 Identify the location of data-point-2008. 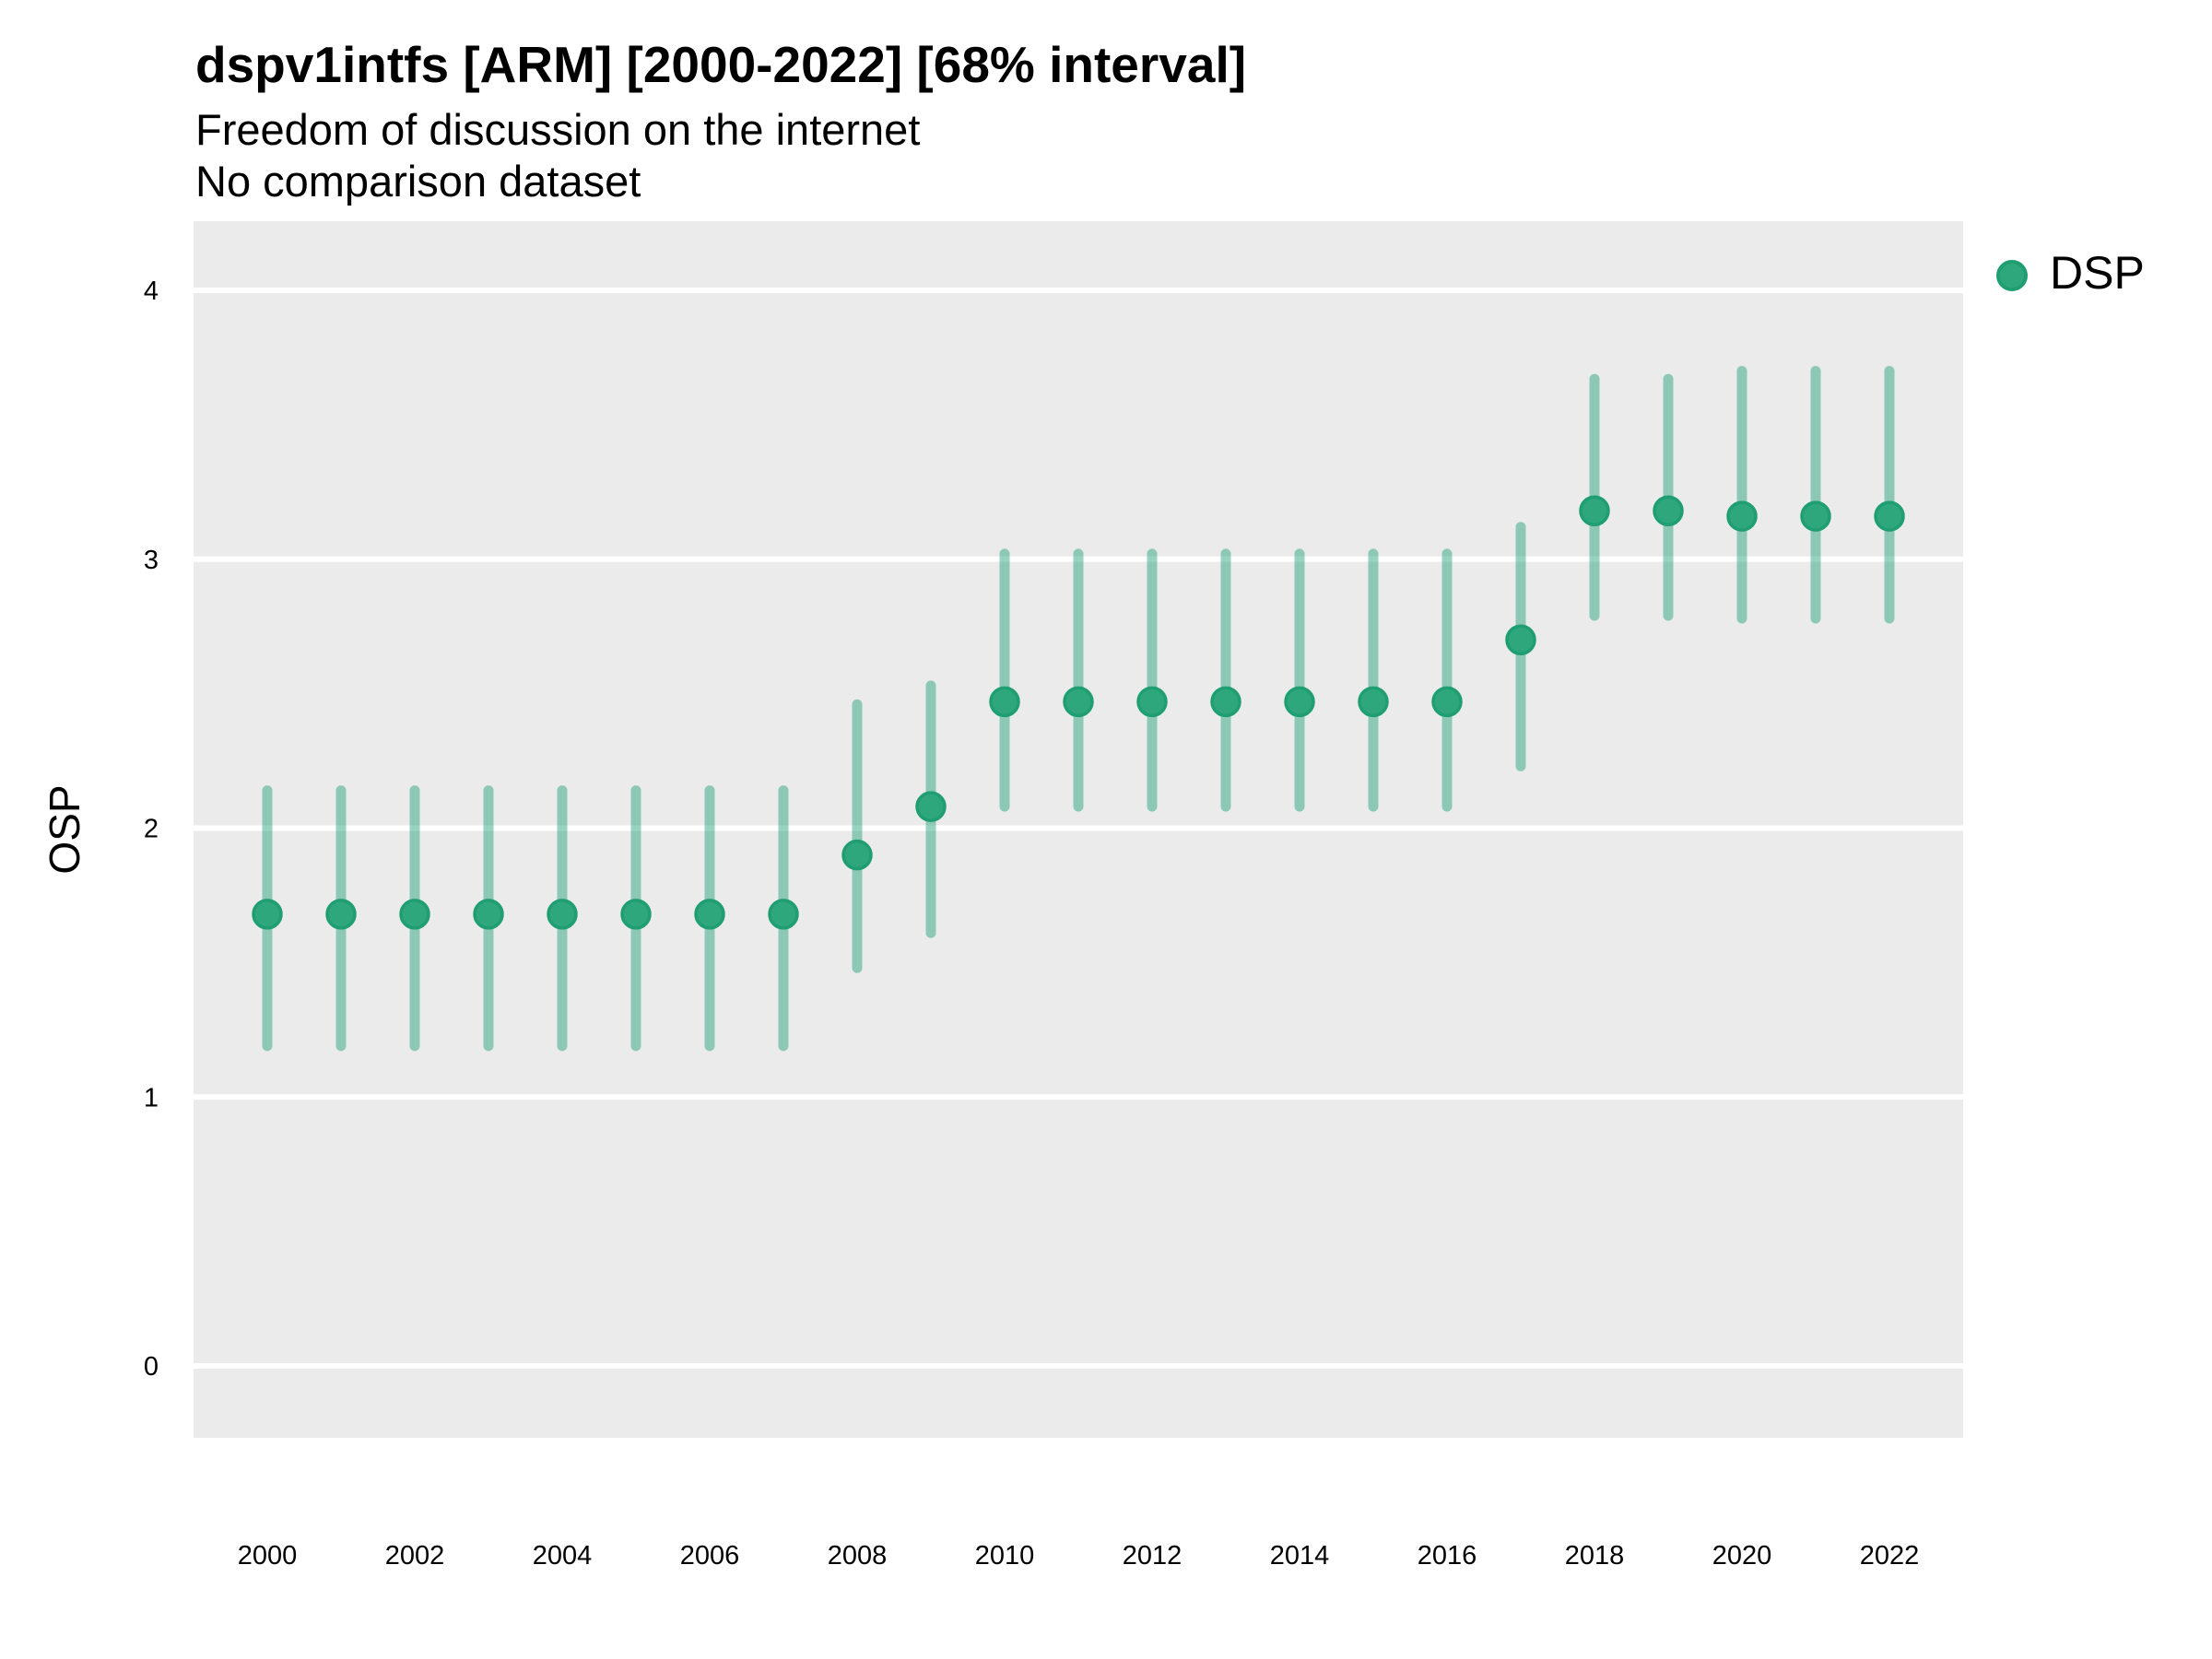
(857, 855).